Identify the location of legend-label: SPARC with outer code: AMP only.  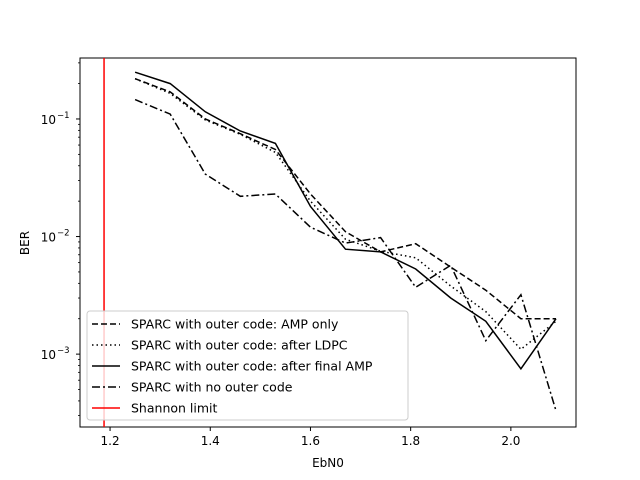
(235, 324).